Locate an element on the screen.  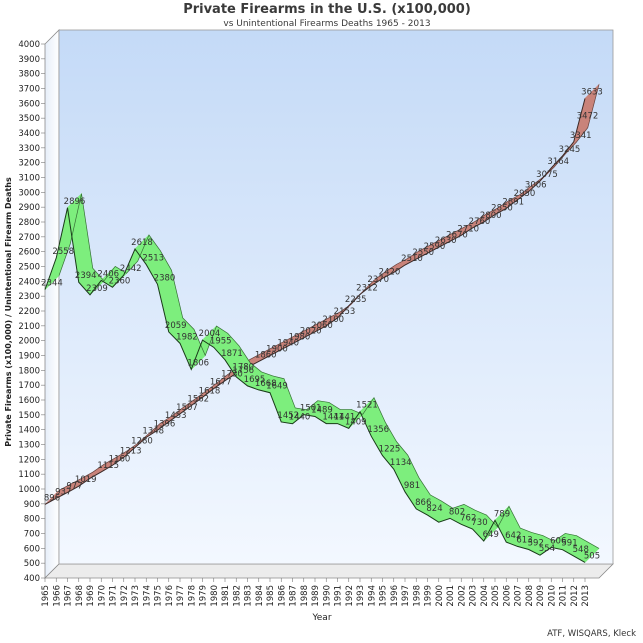
firearms-data-label: 2670 is located at coordinates (457, 235).